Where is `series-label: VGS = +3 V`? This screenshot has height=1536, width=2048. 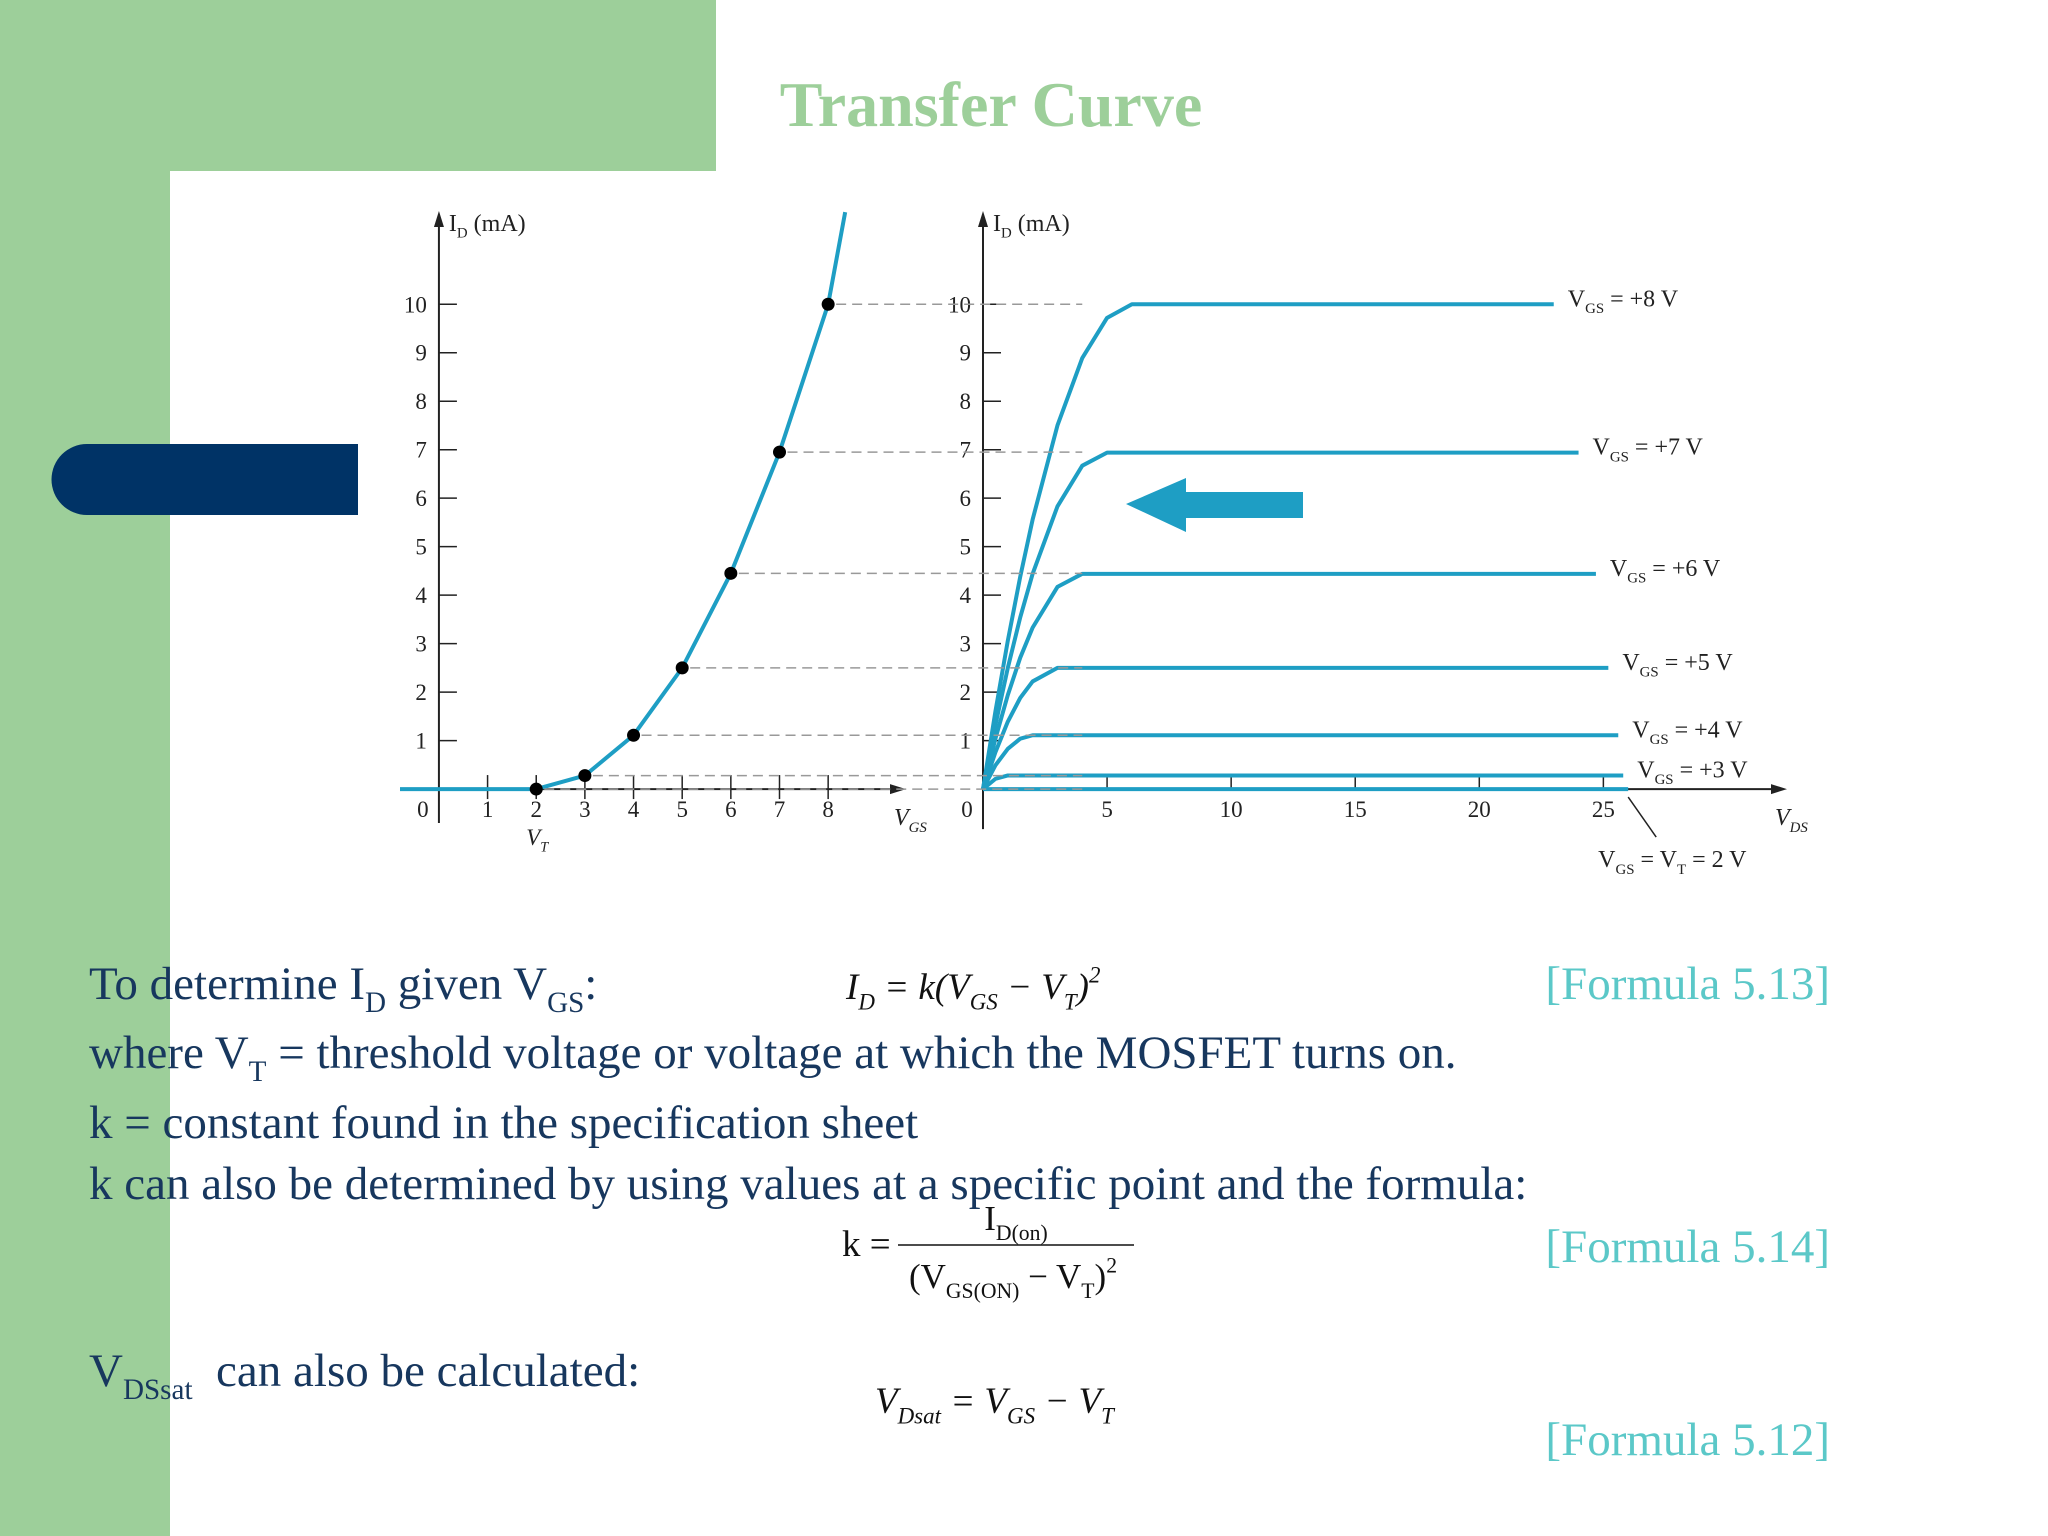
series-label: VGS = +3 V is located at coordinates (1692, 772).